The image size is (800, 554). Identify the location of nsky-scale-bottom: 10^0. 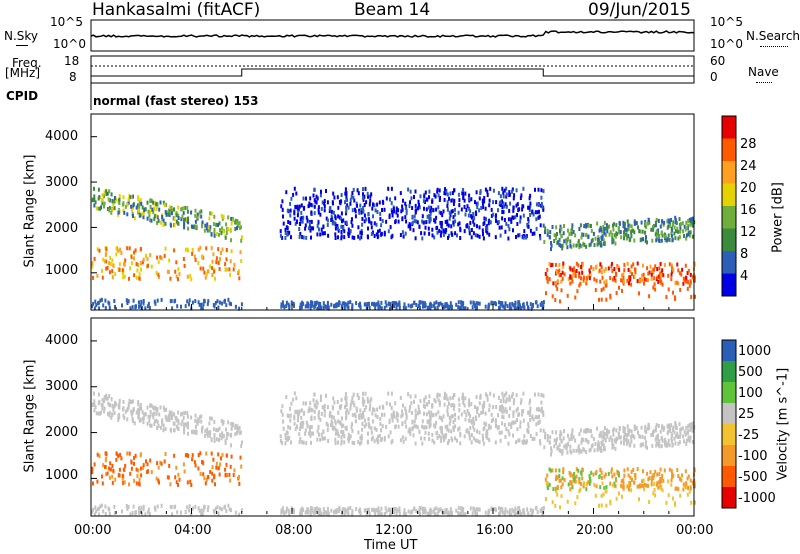
(69, 44).